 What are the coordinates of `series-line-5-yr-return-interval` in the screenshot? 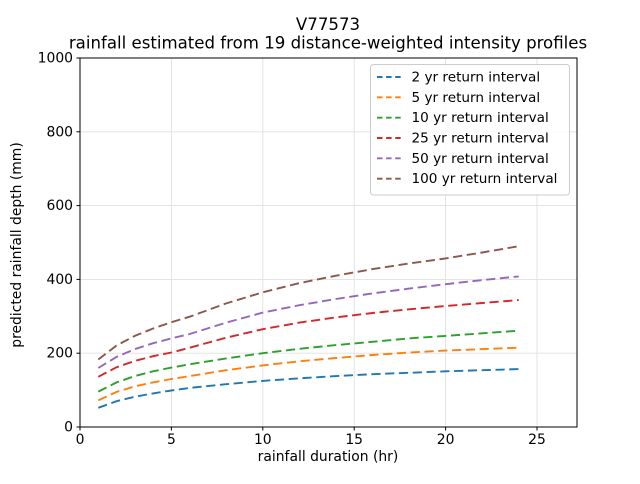 It's located at (308, 374).